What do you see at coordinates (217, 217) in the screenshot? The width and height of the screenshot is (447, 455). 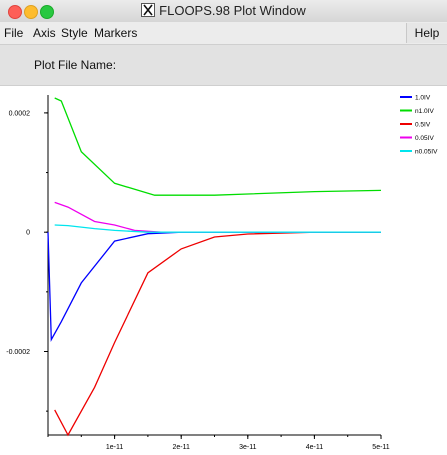 I see `series-line-0.05IV` at bounding box center [217, 217].